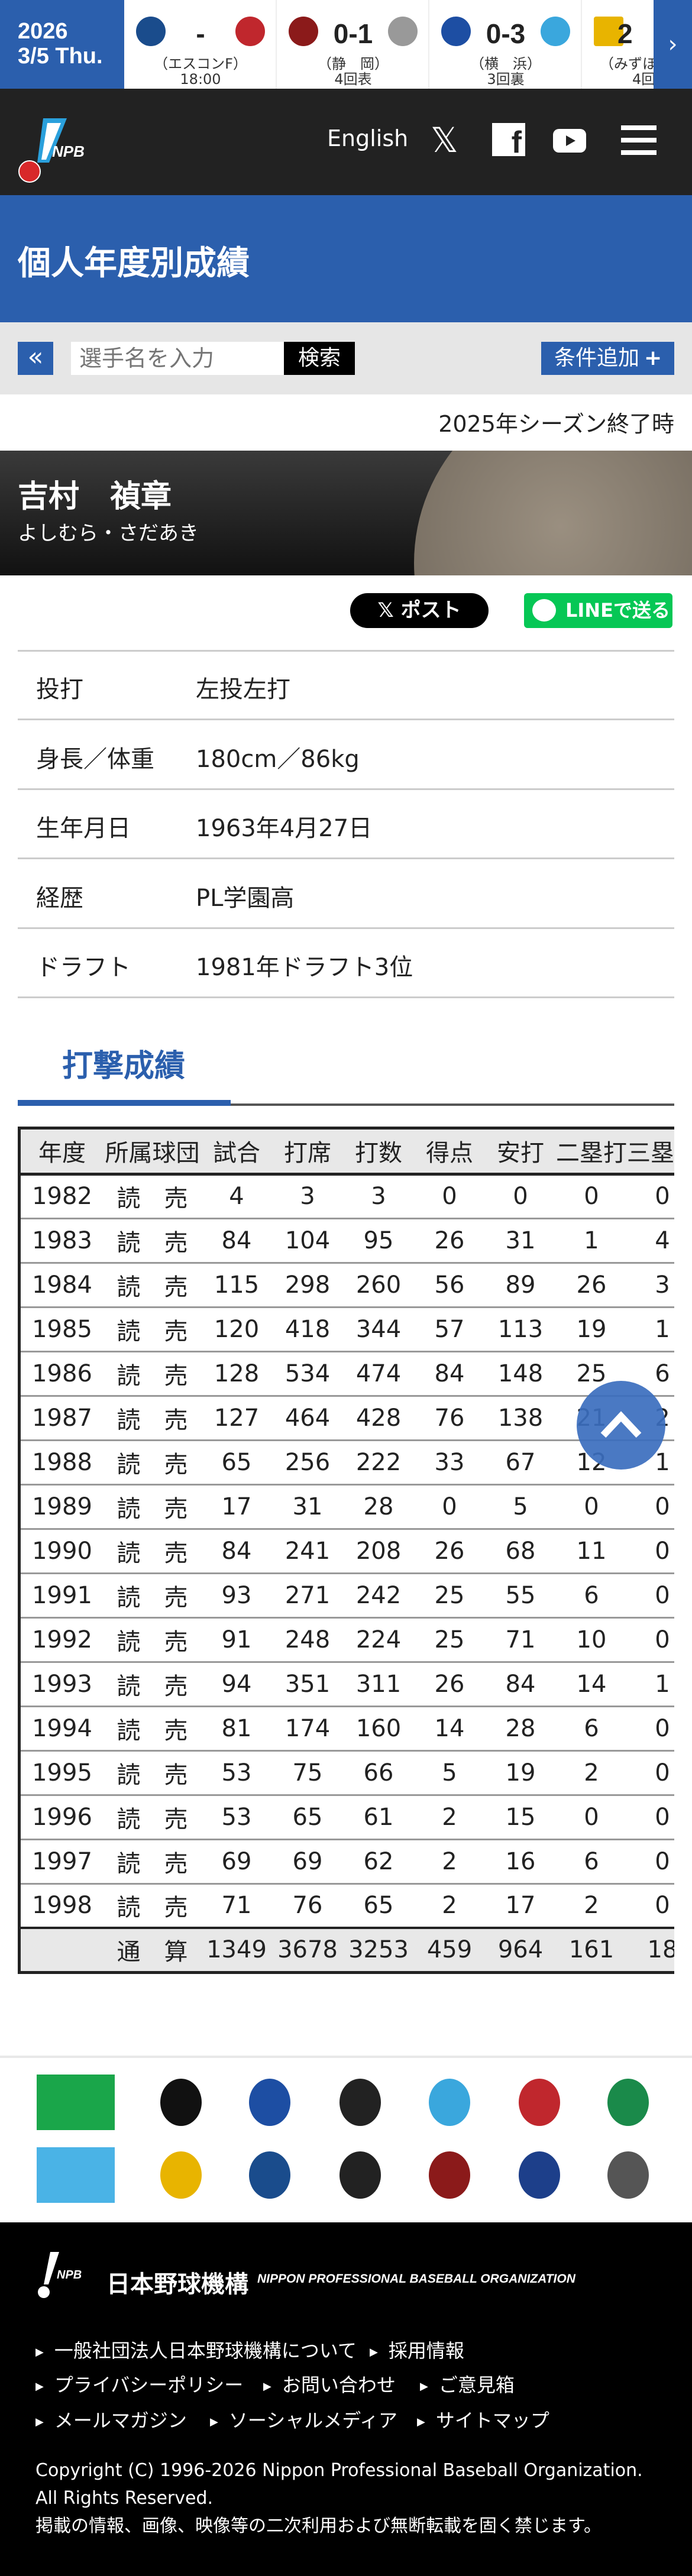 This screenshot has width=692, height=2576. I want to click on double-chevron-left-icon: «, so click(35, 359).